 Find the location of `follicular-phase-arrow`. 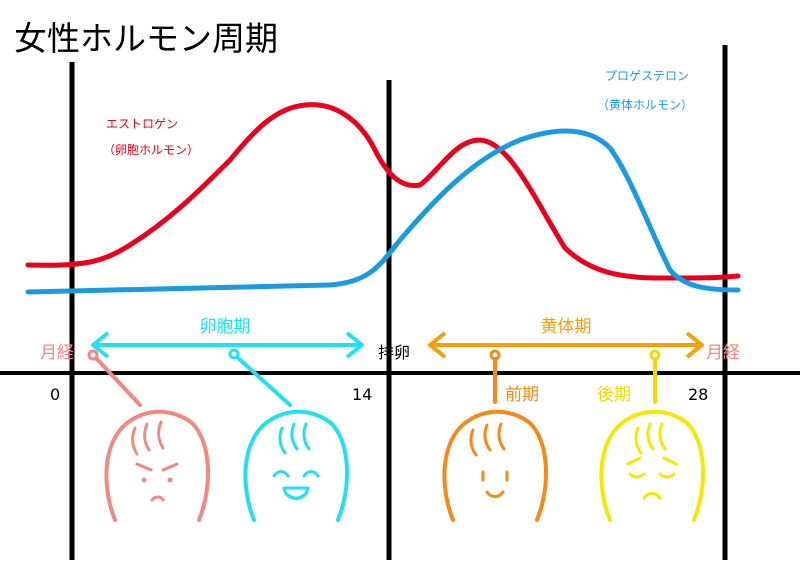

follicular-phase-arrow is located at coordinates (227, 345).